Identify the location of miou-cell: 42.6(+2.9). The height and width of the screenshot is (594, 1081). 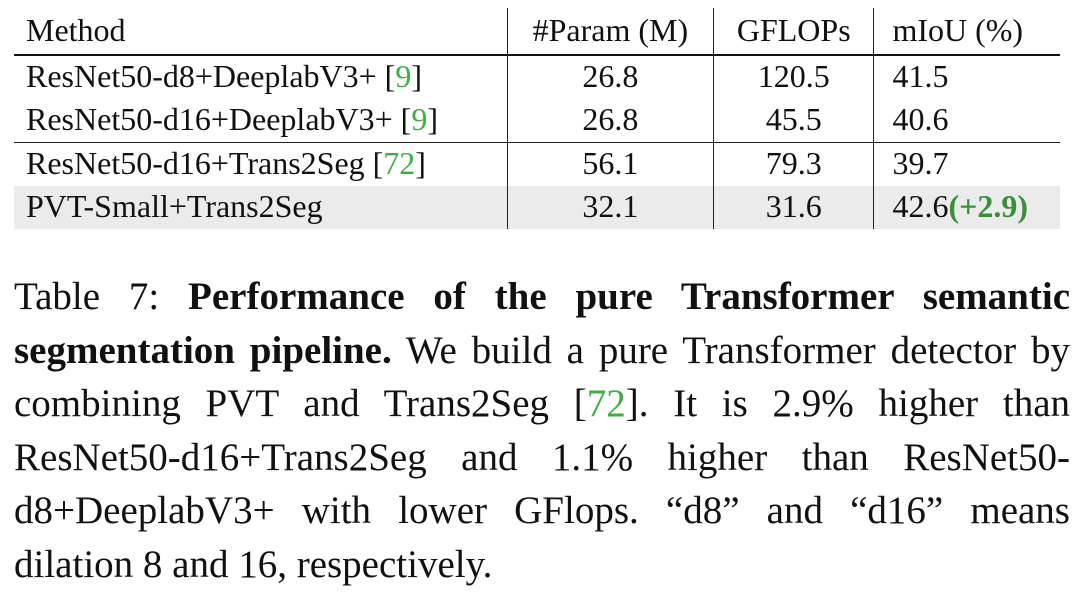
(966, 207).